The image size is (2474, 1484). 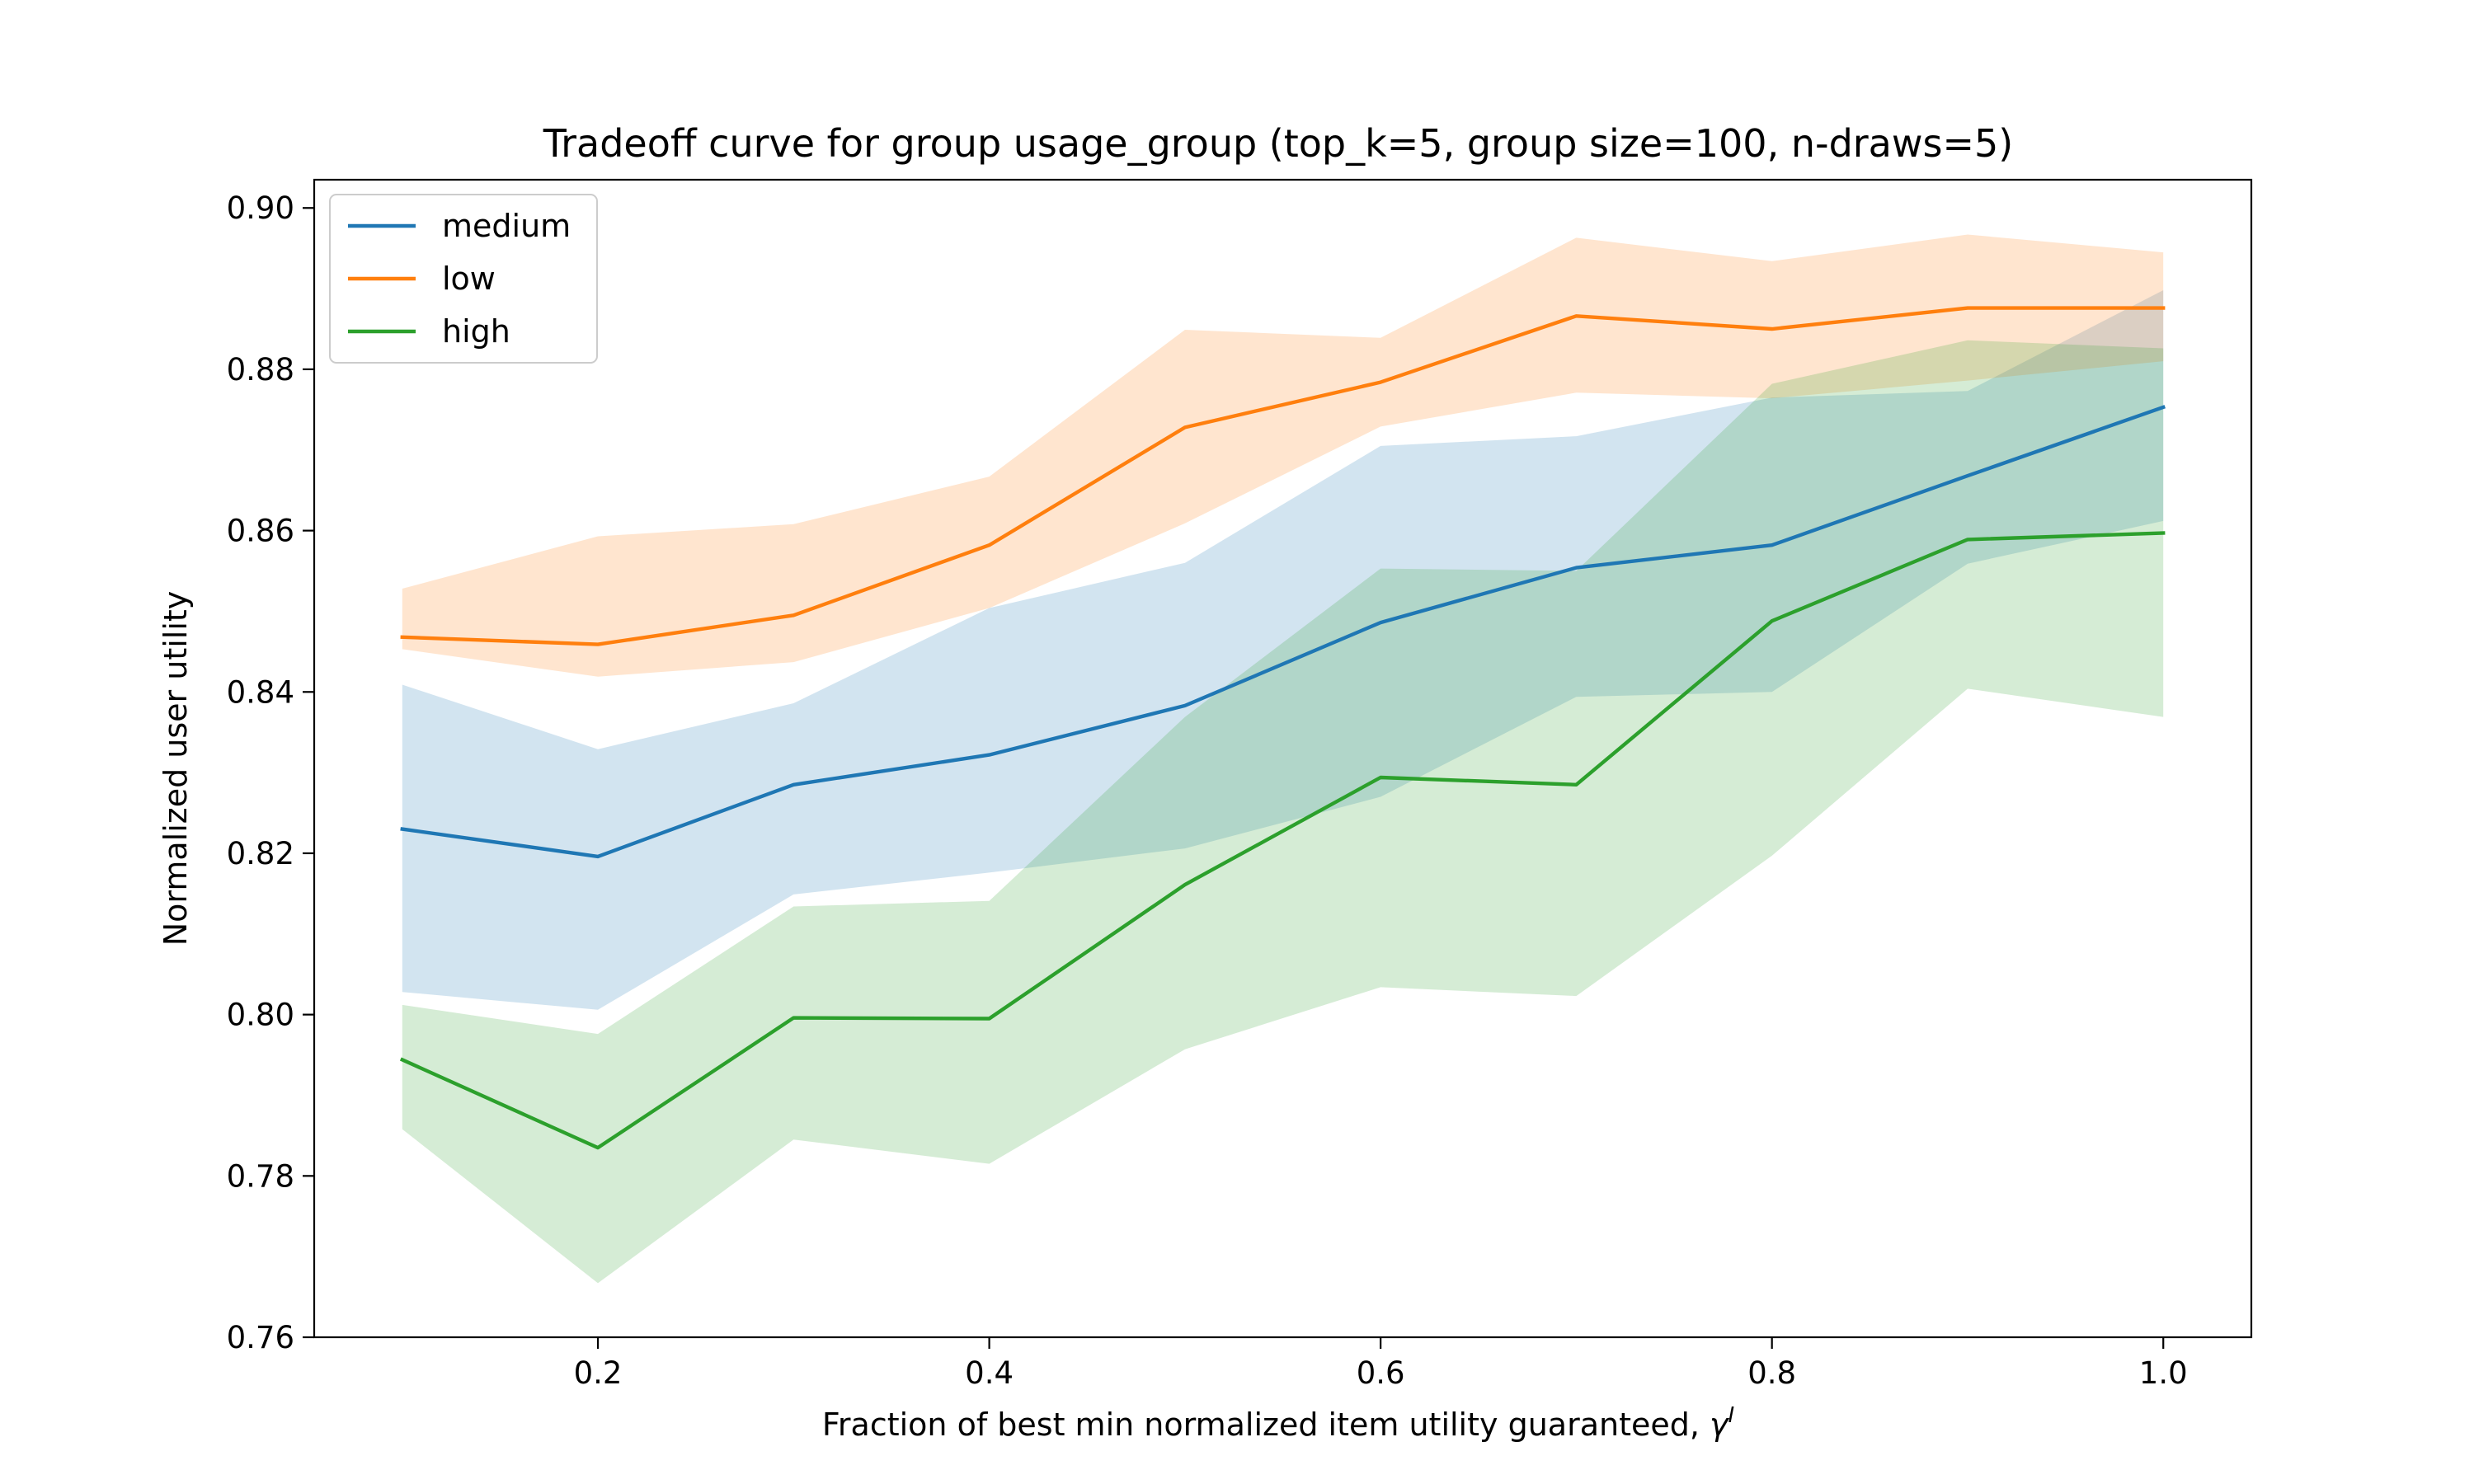 What do you see at coordinates (2163, 1373) in the screenshot?
I see `x-tick-label: 1.0` at bounding box center [2163, 1373].